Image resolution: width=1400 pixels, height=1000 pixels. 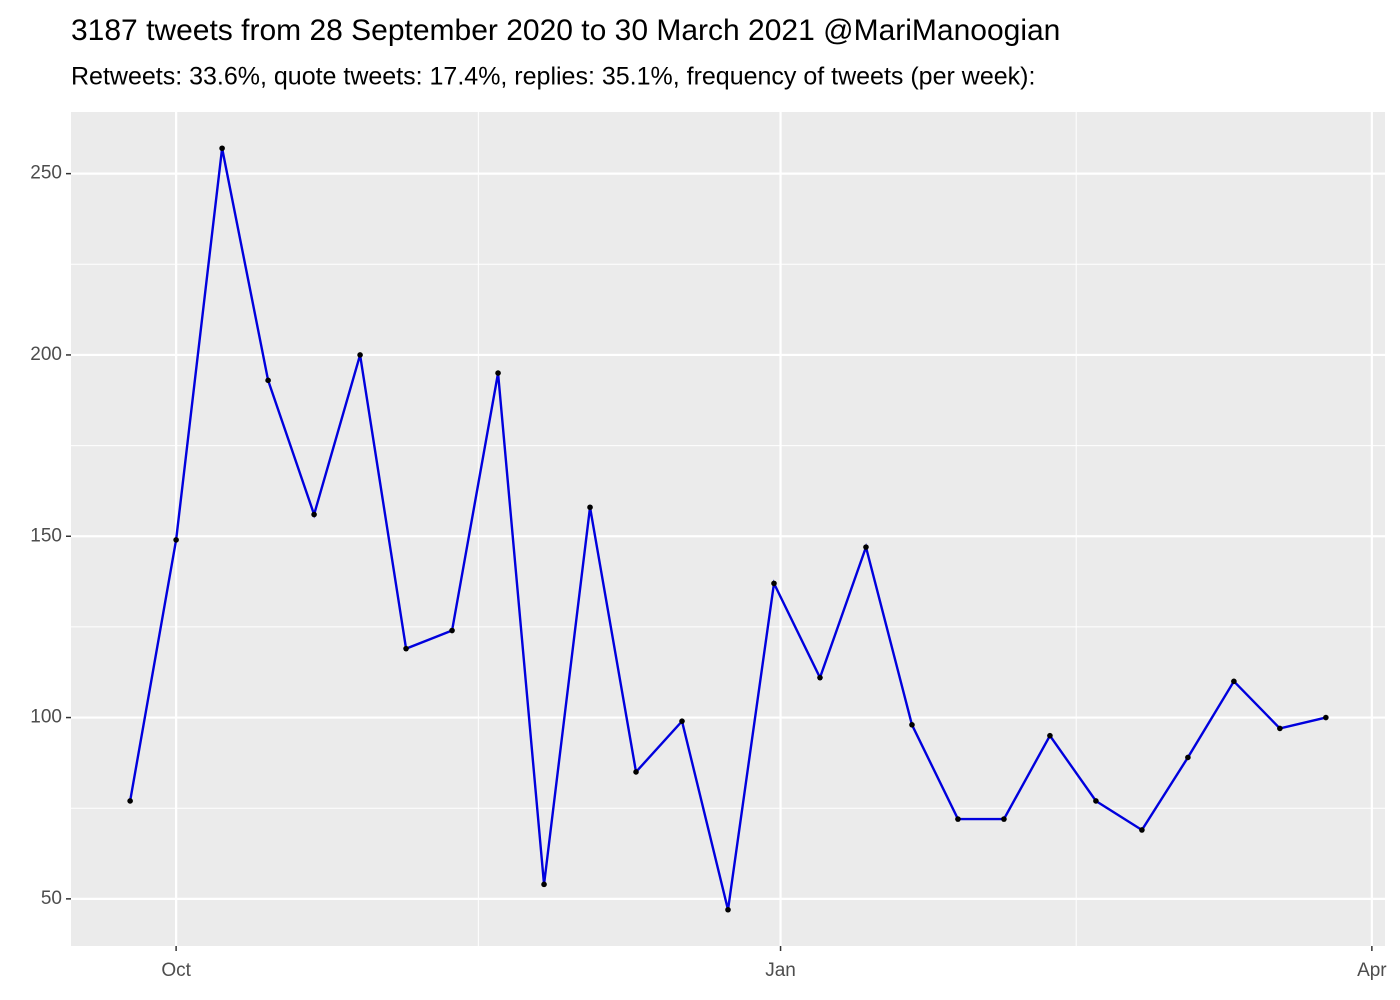 What do you see at coordinates (176, 970) in the screenshot?
I see `x-tick-label: Oct` at bounding box center [176, 970].